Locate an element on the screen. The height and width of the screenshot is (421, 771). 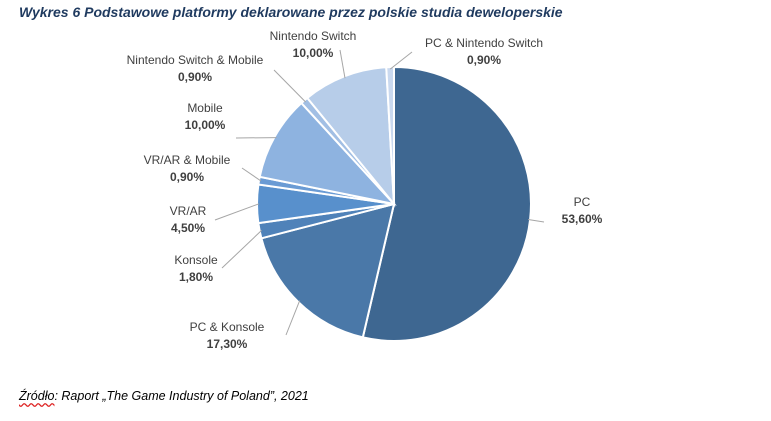
slice-category-label: PC & Konsole is located at coordinates (227, 327).